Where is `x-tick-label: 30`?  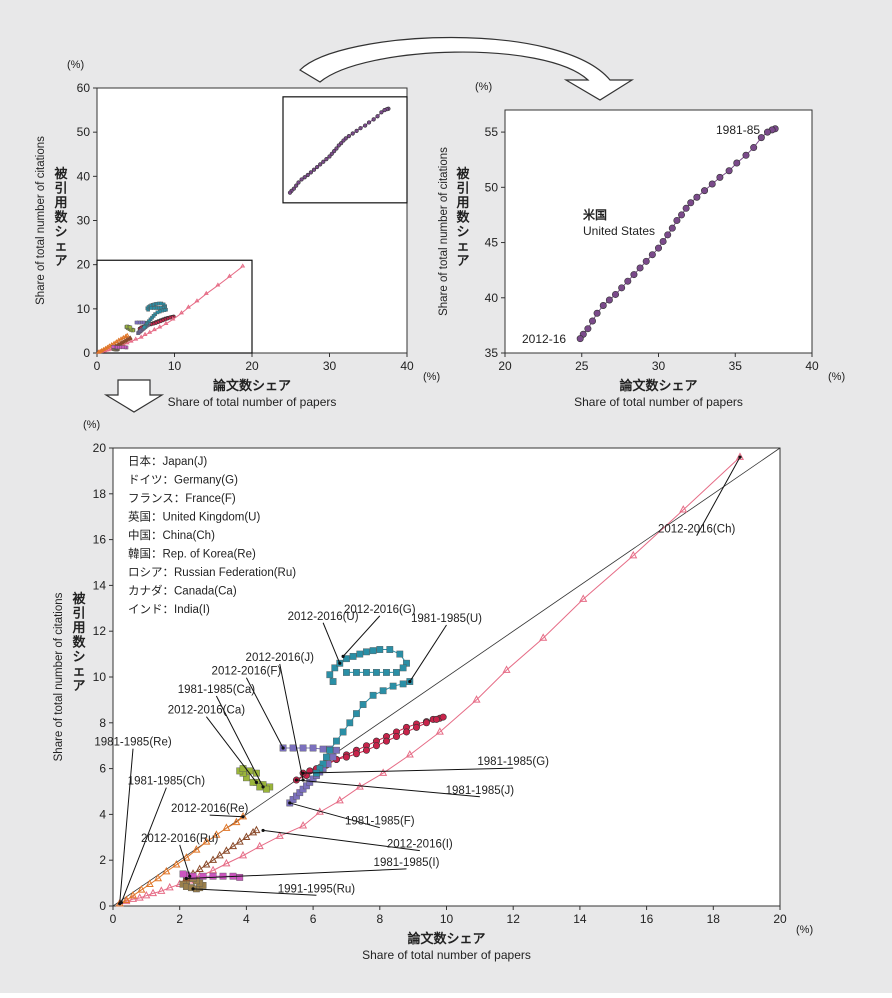
x-tick-label: 30 is located at coordinates (659, 366).